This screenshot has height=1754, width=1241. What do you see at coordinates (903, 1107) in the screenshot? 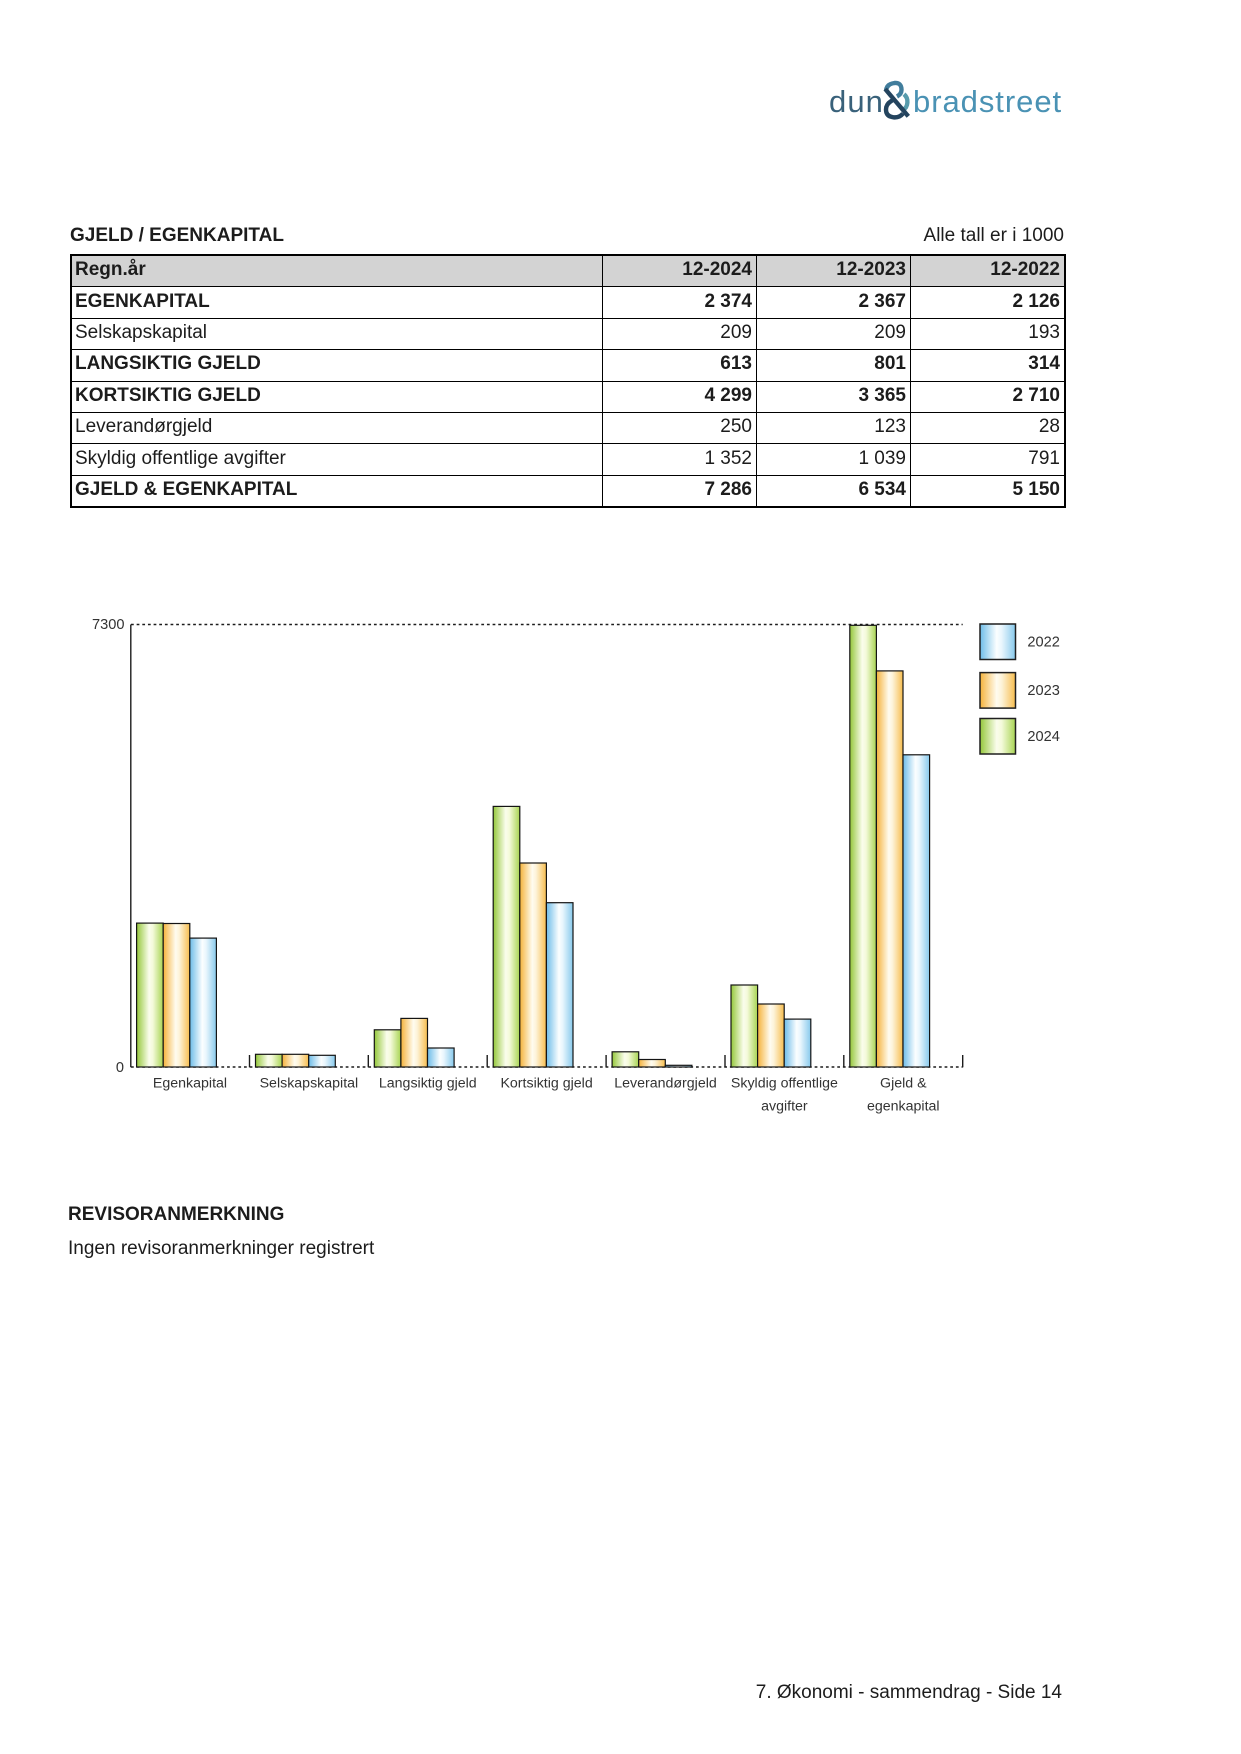
I see `svg-text: egenkapital` at bounding box center [903, 1107].